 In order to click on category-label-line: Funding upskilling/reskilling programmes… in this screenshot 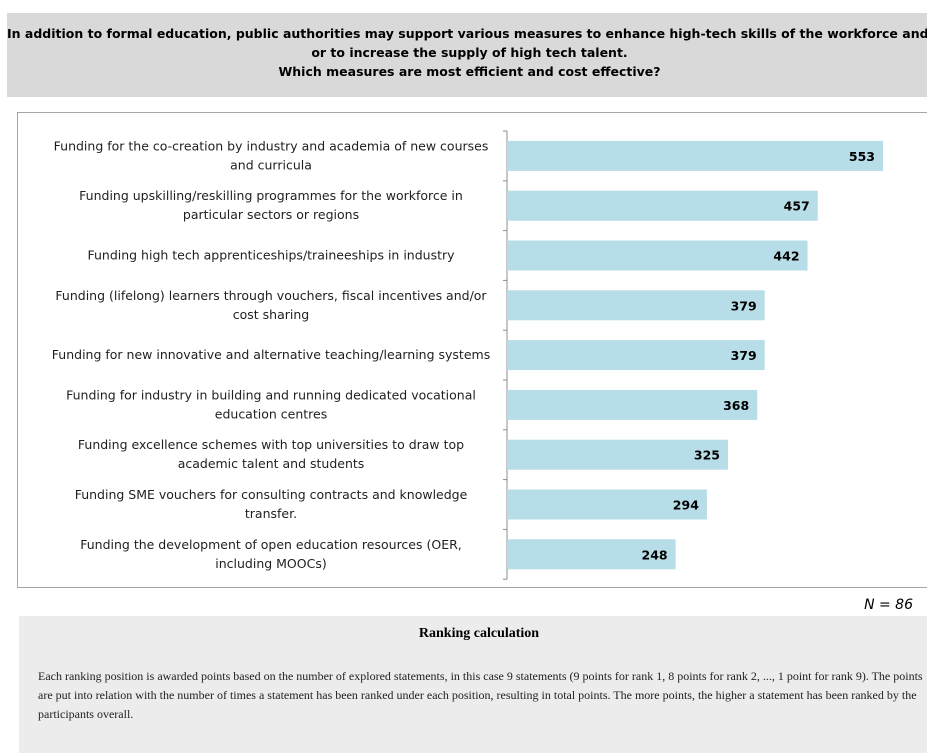, I will do `click(271, 195)`.